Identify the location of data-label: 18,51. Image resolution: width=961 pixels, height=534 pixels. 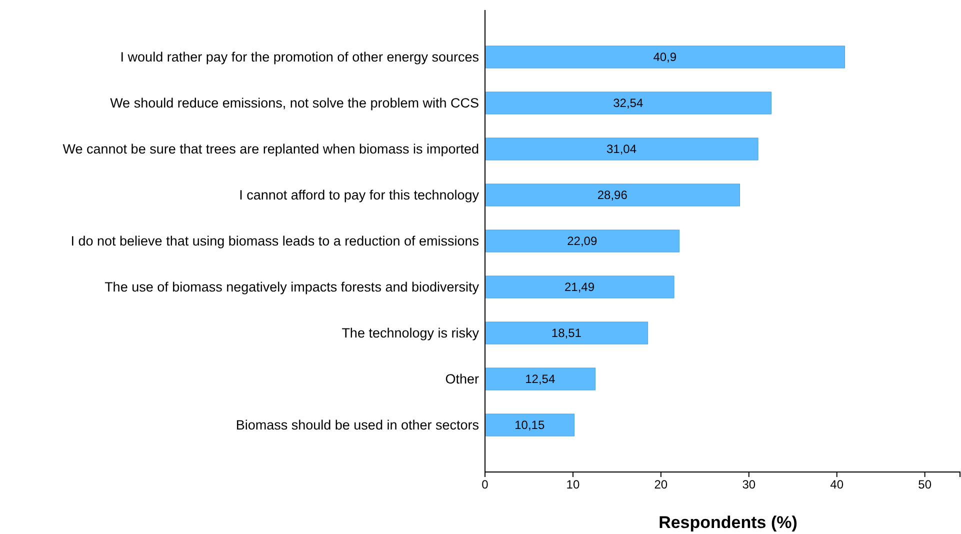
(566, 333).